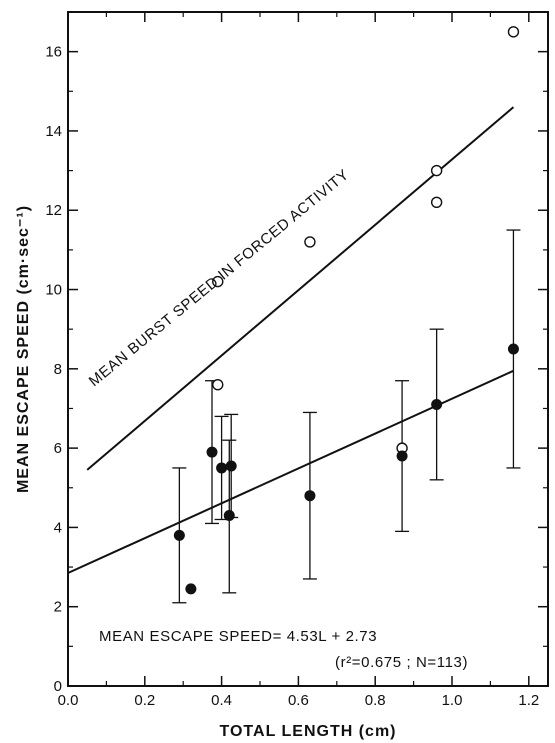 This screenshot has width=555, height=743. Describe the element at coordinates (401, 662) in the screenshot. I see `regression-stats: (r²=0.675 ; N=113)` at that location.